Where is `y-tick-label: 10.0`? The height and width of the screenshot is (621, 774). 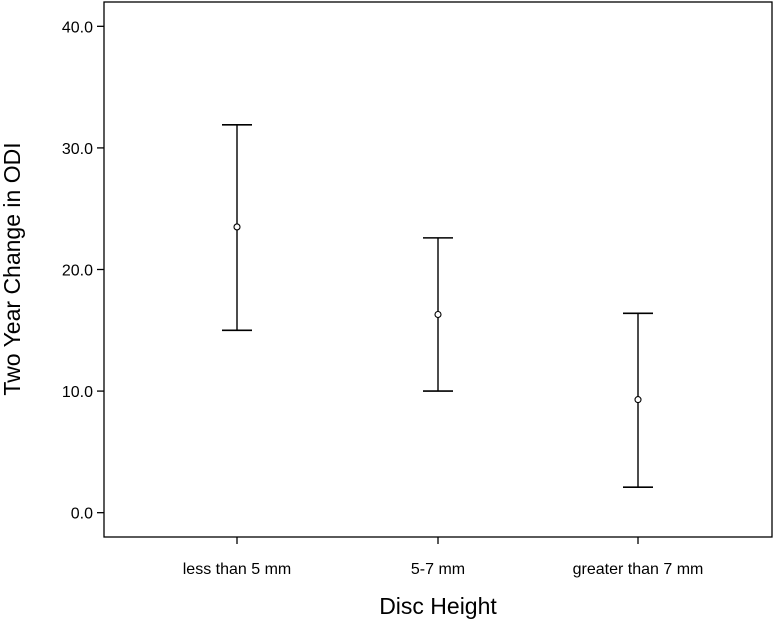
y-tick-label: 10.0 is located at coordinates (77, 392).